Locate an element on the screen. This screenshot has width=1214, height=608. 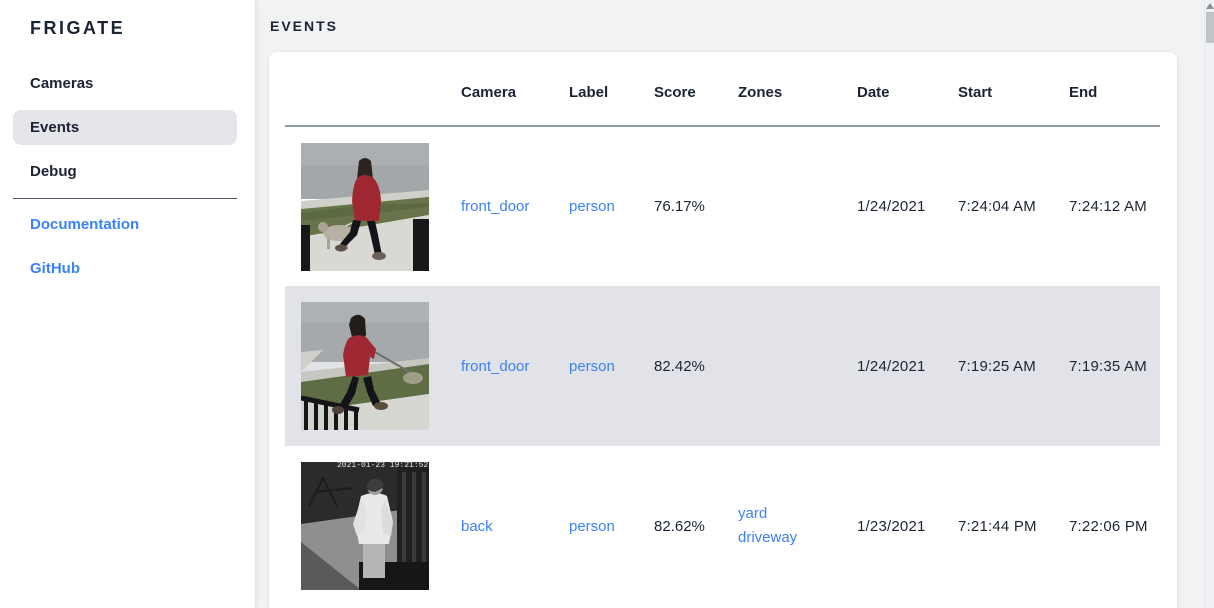
column-header-score: Score is located at coordinates (696, 89).